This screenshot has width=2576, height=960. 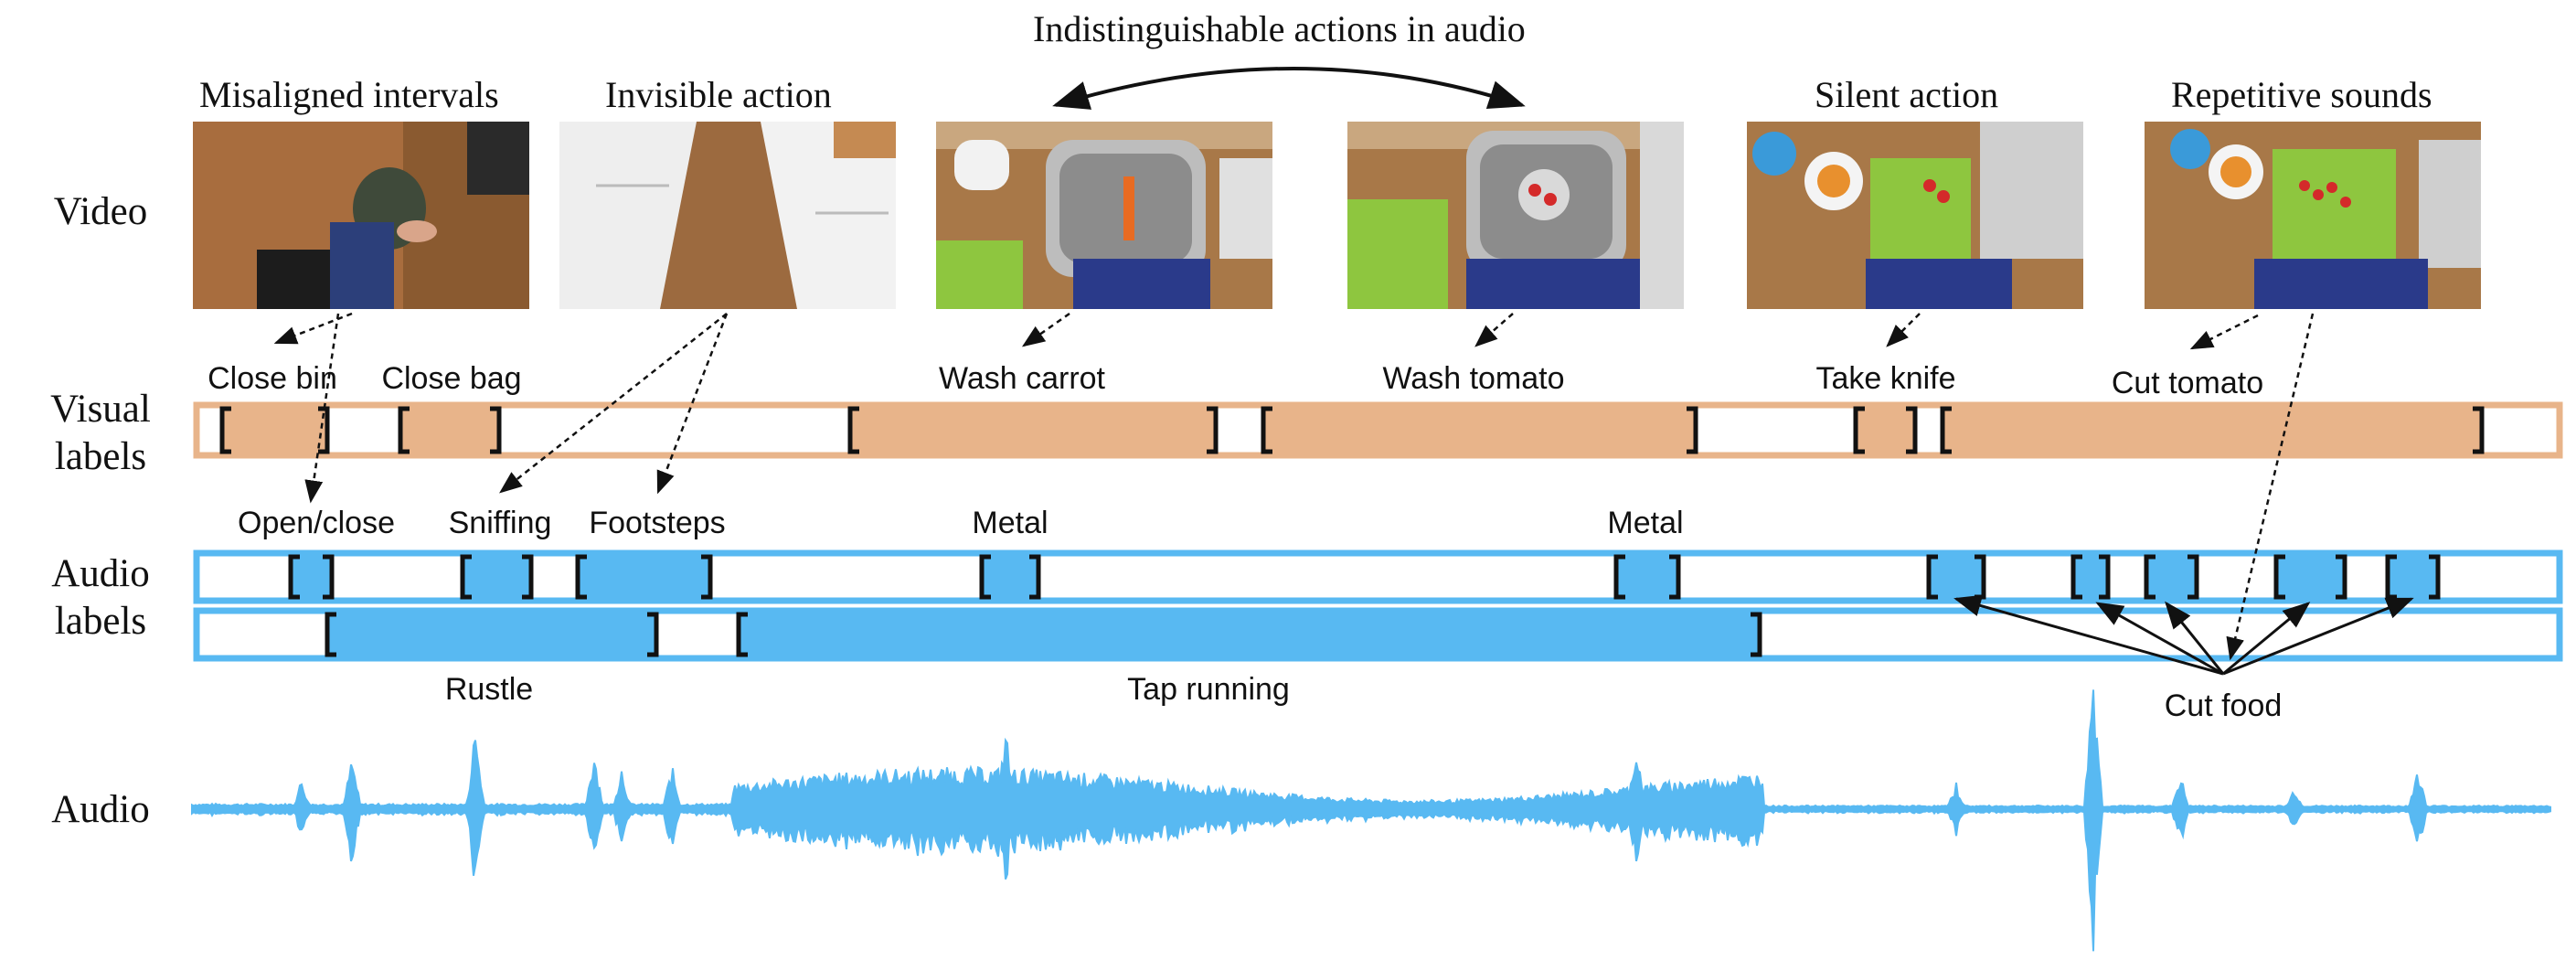 I want to click on thumb-take-knife, so click(x=1915, y=215).